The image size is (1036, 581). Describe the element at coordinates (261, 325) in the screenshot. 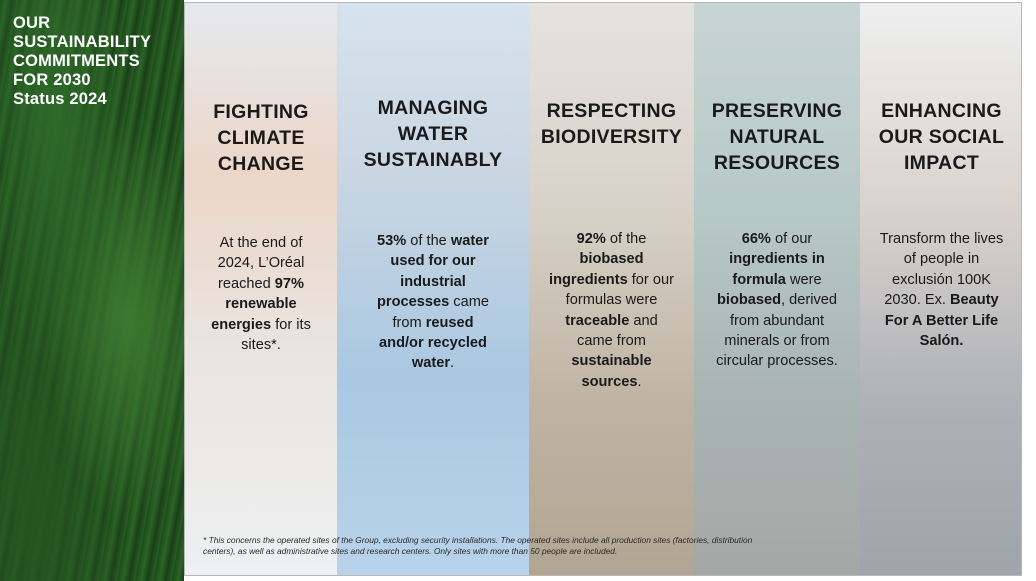

I see `column-body-line: energies for its` at that location.